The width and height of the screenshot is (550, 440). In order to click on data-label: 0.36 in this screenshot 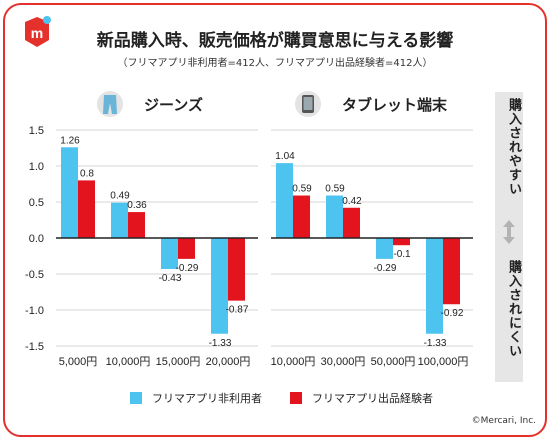, I will do `click(137, 205)`.